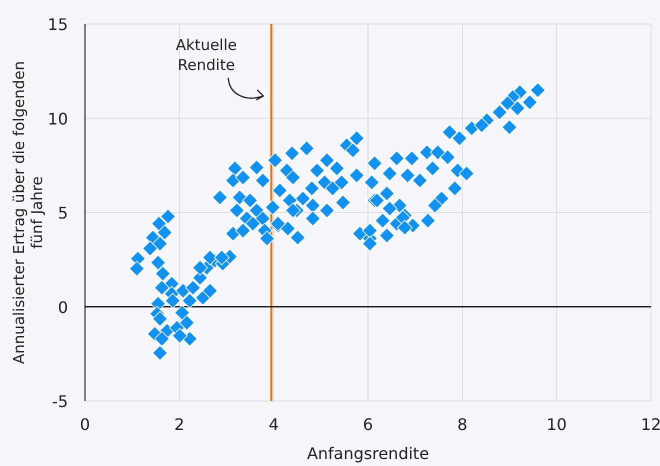 The width and height of the screenshot is (660, 466). Describe the element at coordinates (179, 424) in the screenshot. I see `x-tick-label: 2` at that location.